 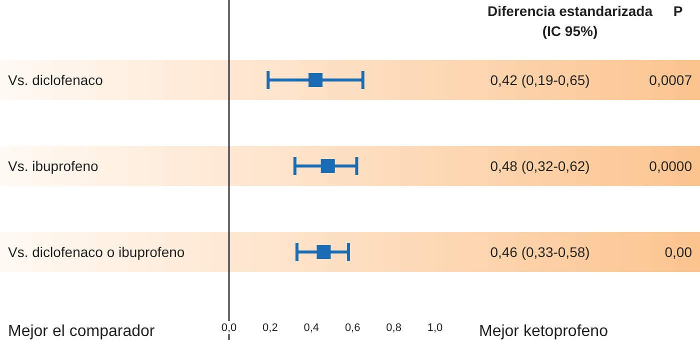 I want to click on y-tick-label: Vs. ibuprofeno, so click(x=53, y=166).